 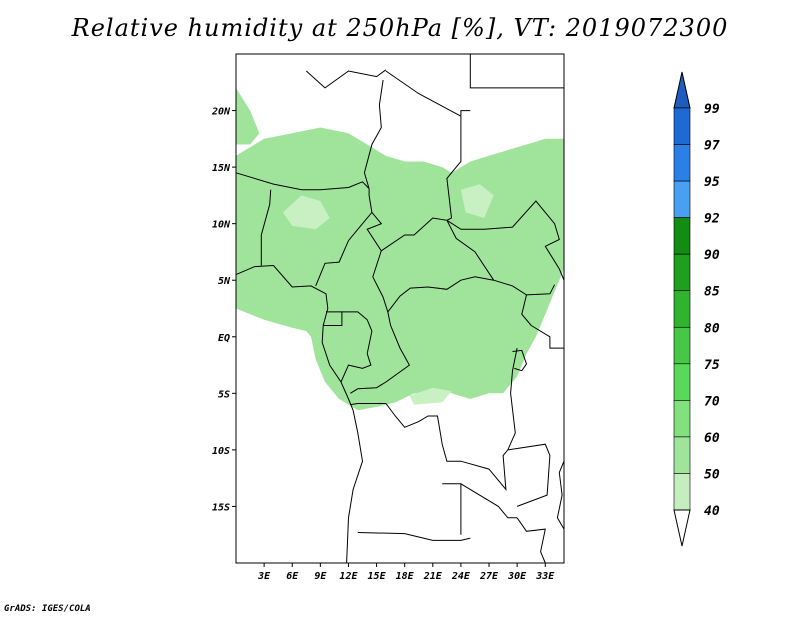 I want to click on longitude-axis: 3E 6E 9E 12E 15E 18E 21E 24E 27E 30E 33E, so click(x=406, y=572).